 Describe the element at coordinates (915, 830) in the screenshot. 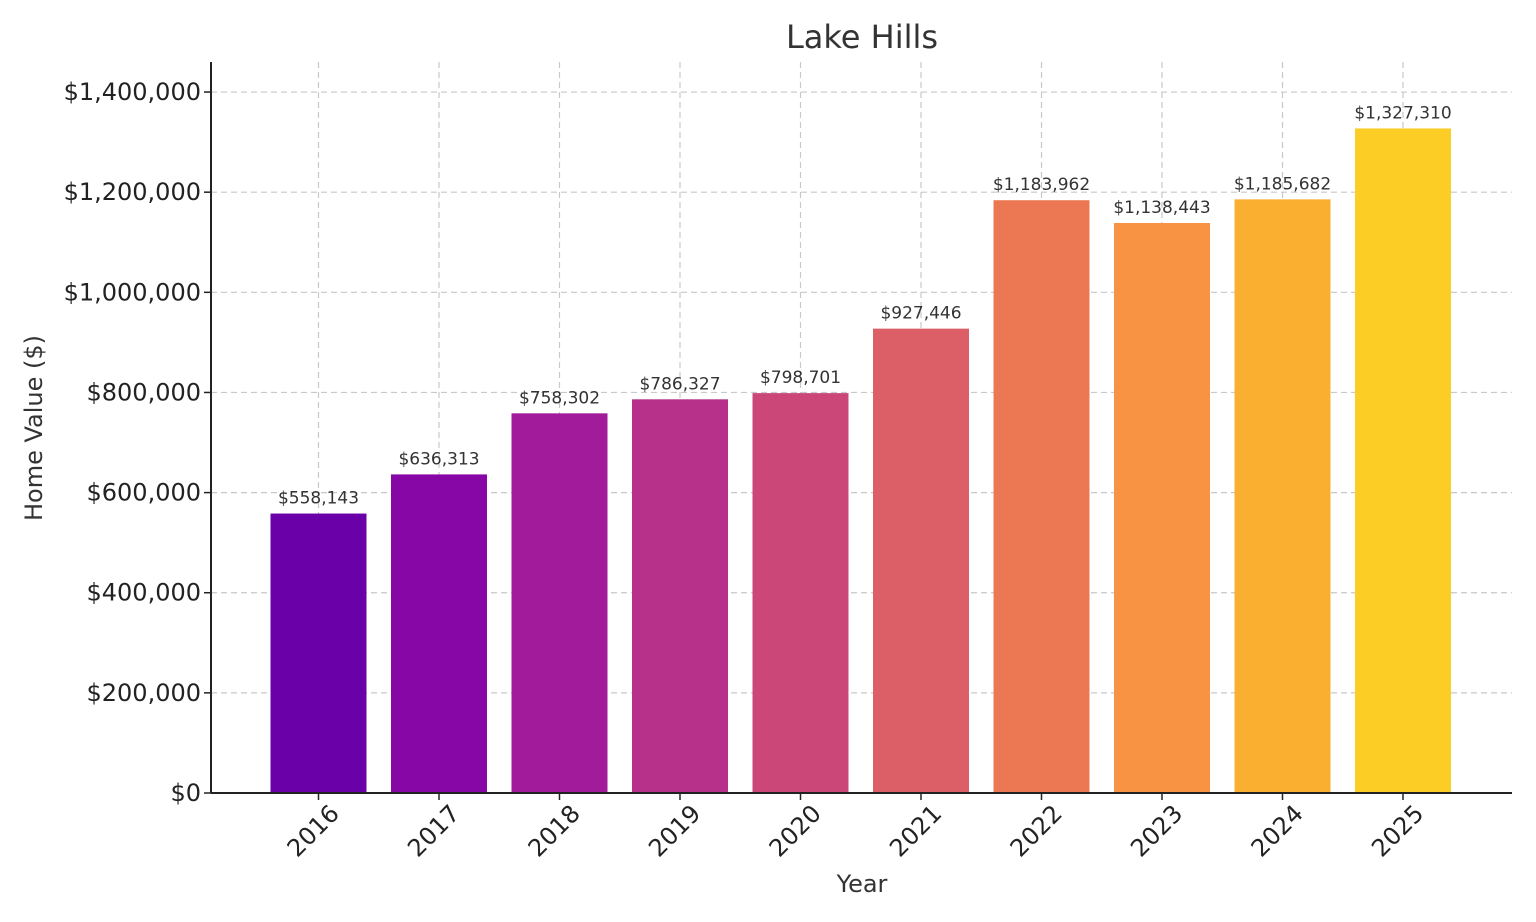

I see `x-tick-label: 2021` at that location.